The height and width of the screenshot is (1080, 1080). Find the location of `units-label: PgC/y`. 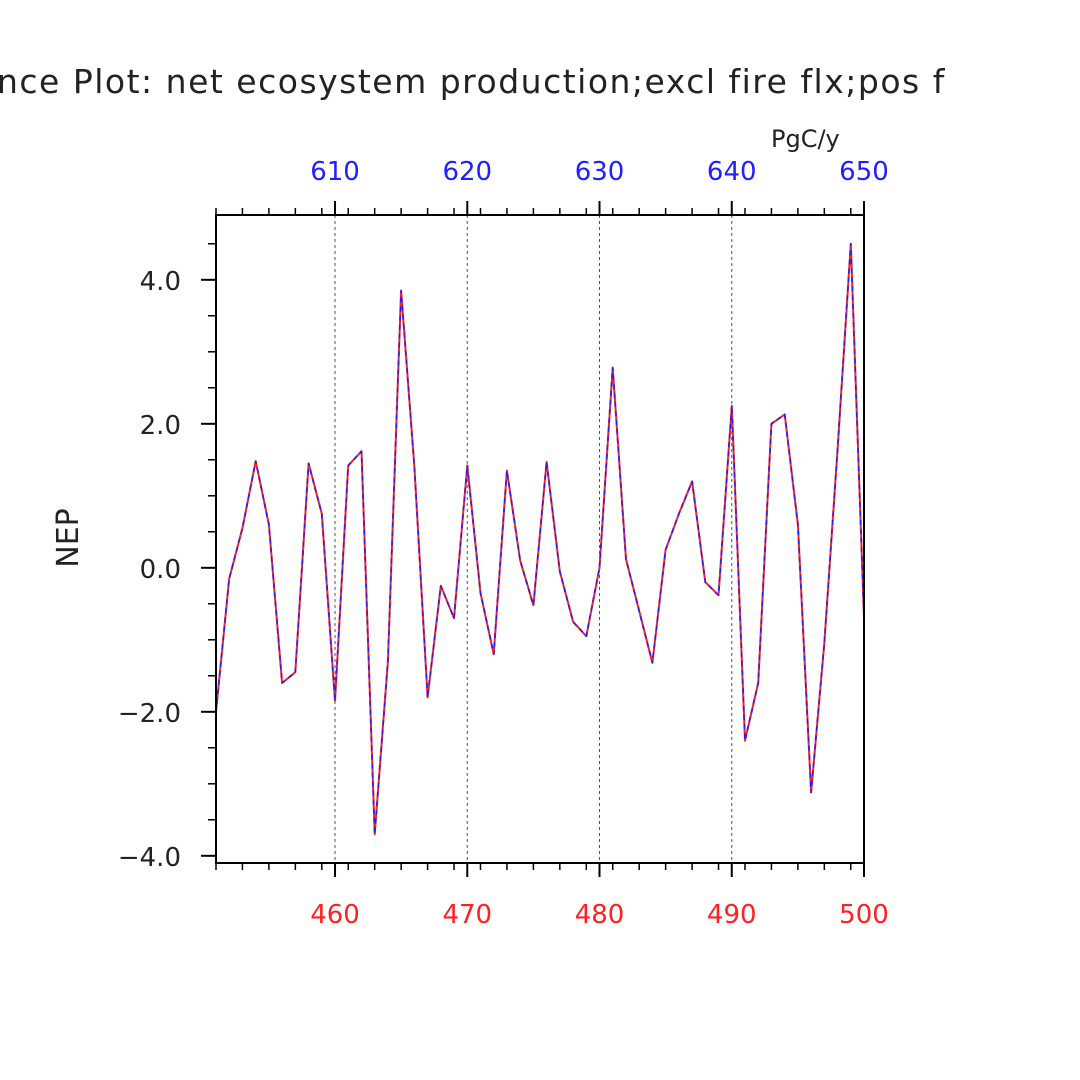

units-label: PgC/y is located at coordinates (805, 139).